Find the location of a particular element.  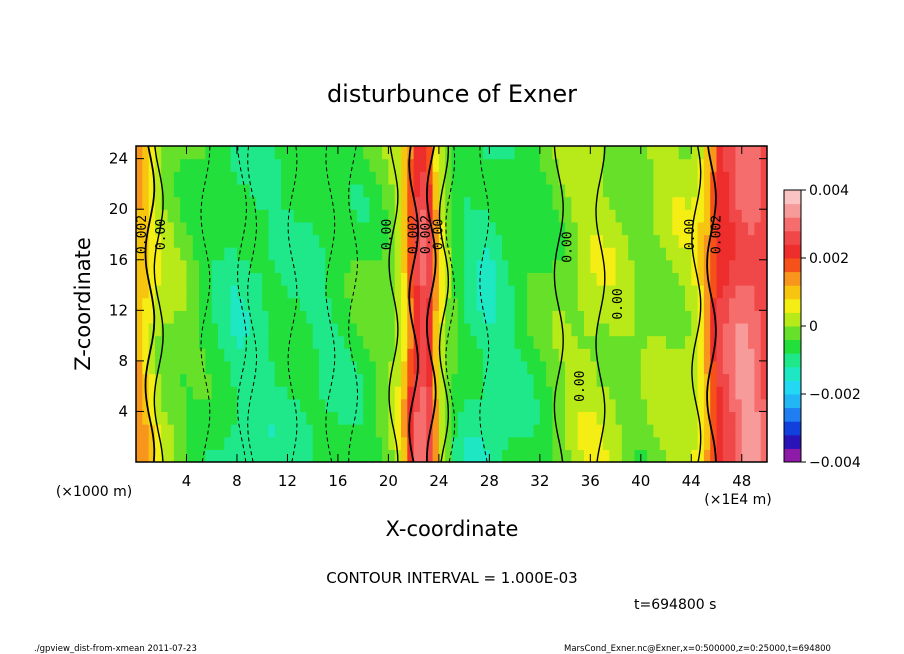

contour-label: 0.002 is located at coordinates (426, 234).